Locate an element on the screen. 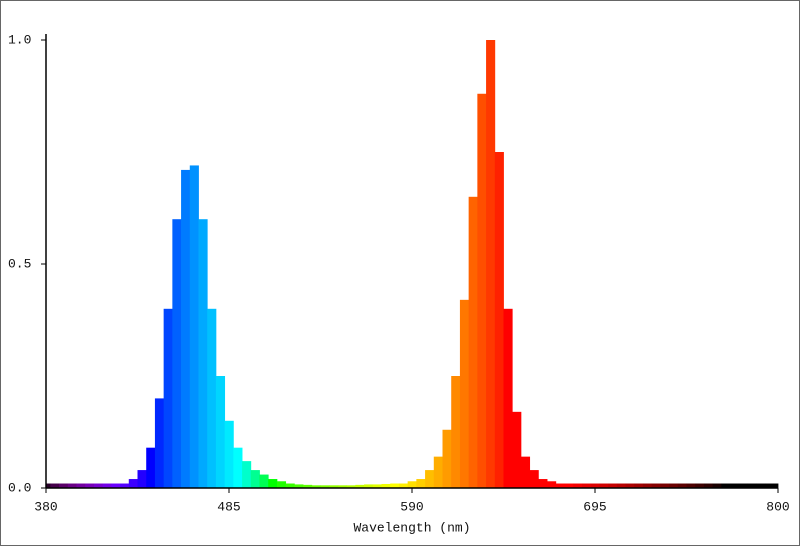 Image resolution: width=800 pixels, height=546 pixels. x-tick-label: 380 is located at coordinates (45, 506).